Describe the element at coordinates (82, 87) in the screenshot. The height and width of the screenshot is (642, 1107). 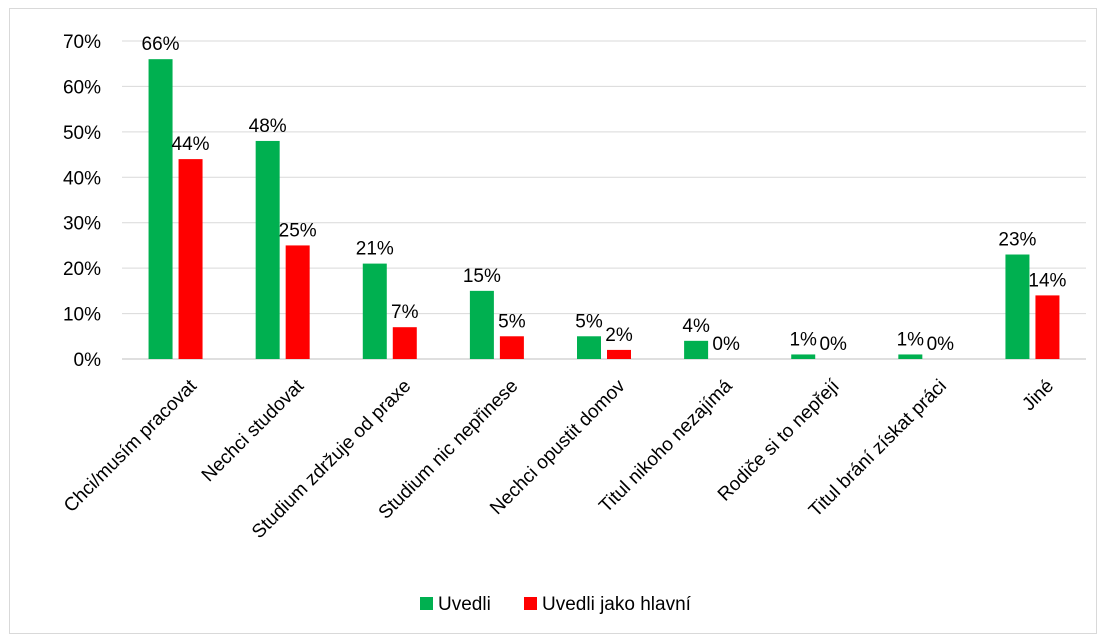
I see `y-tick-label: 60%` at that location.